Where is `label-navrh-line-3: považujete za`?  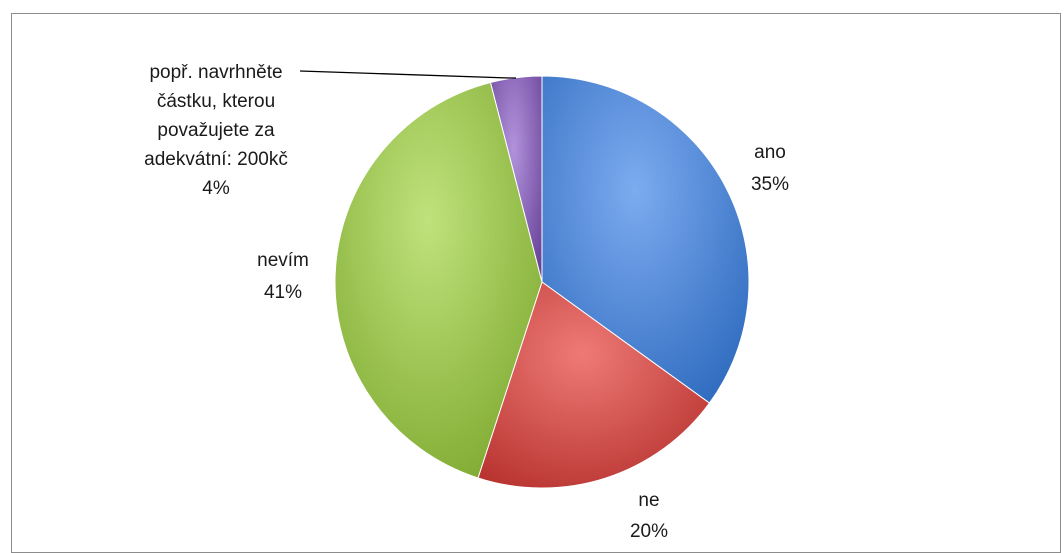
label-navrh-line-3: považujete za is located at coordinates (216, 130).